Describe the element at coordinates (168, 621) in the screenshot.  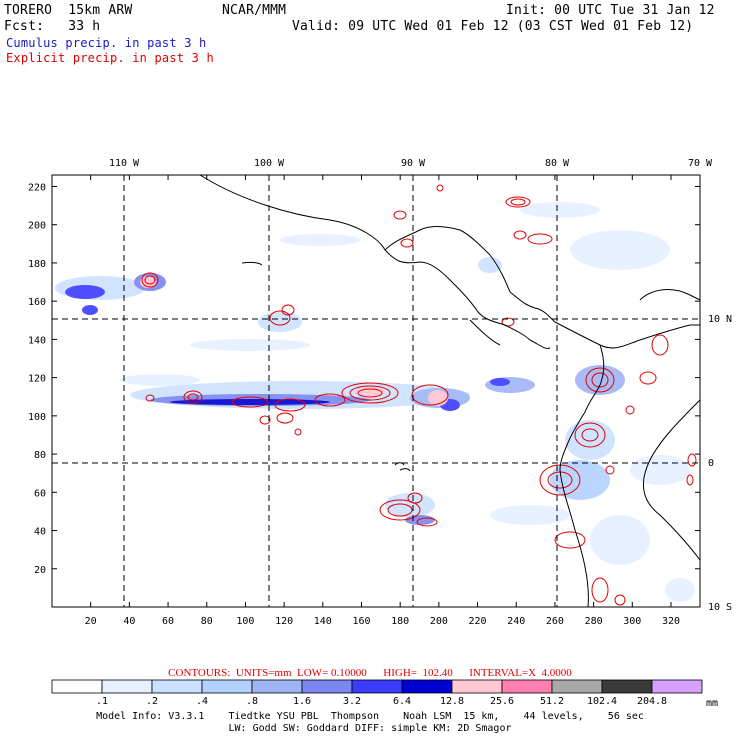
I see `x-tick-label: 60` at that location.